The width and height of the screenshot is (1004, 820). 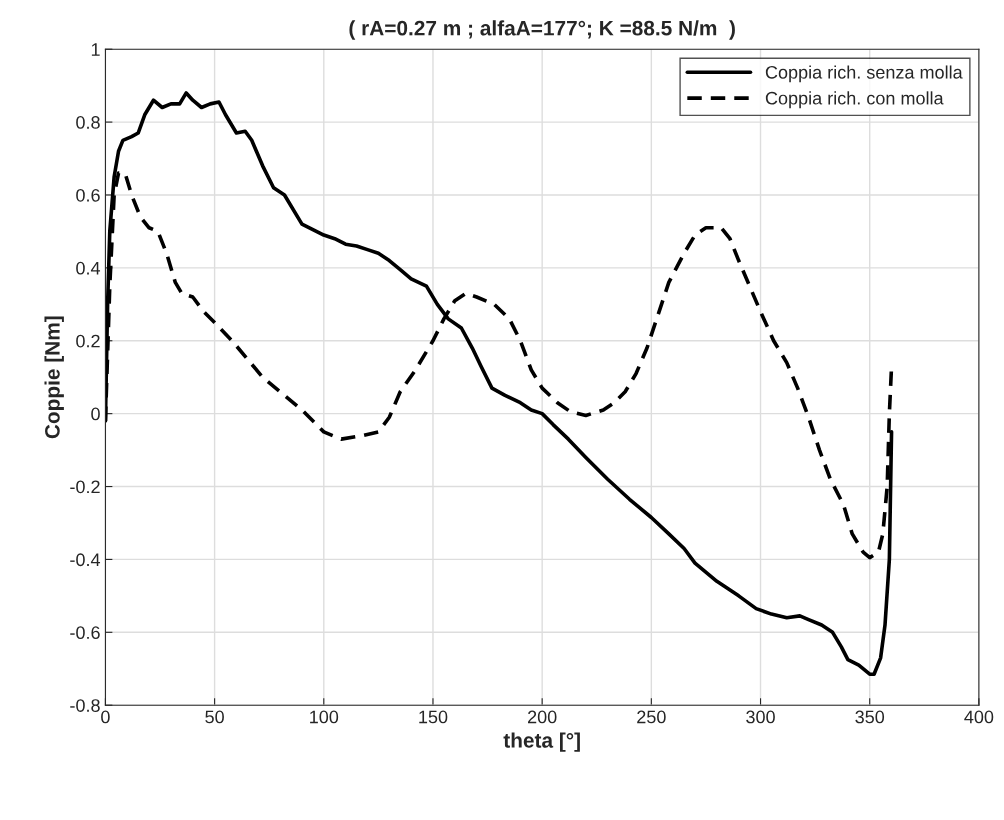 What do you see at coordinates (85, 487) in the screenshot?
I see `y-tick-label: -0.2` at bounding box center [85, 487].